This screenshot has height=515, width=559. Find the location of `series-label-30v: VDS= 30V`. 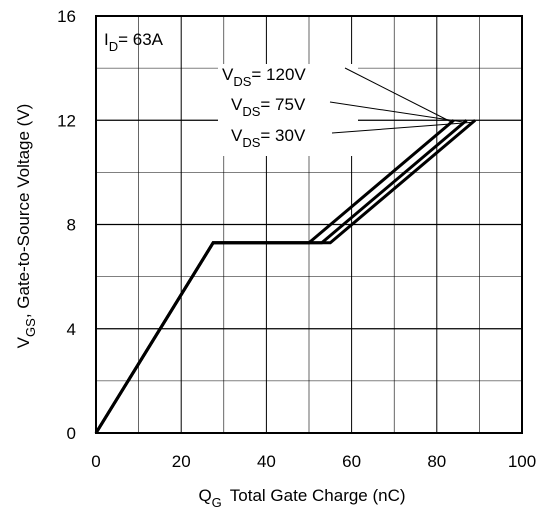

series-label-30v: VDS= 30V is located at coordinates (268, 138).